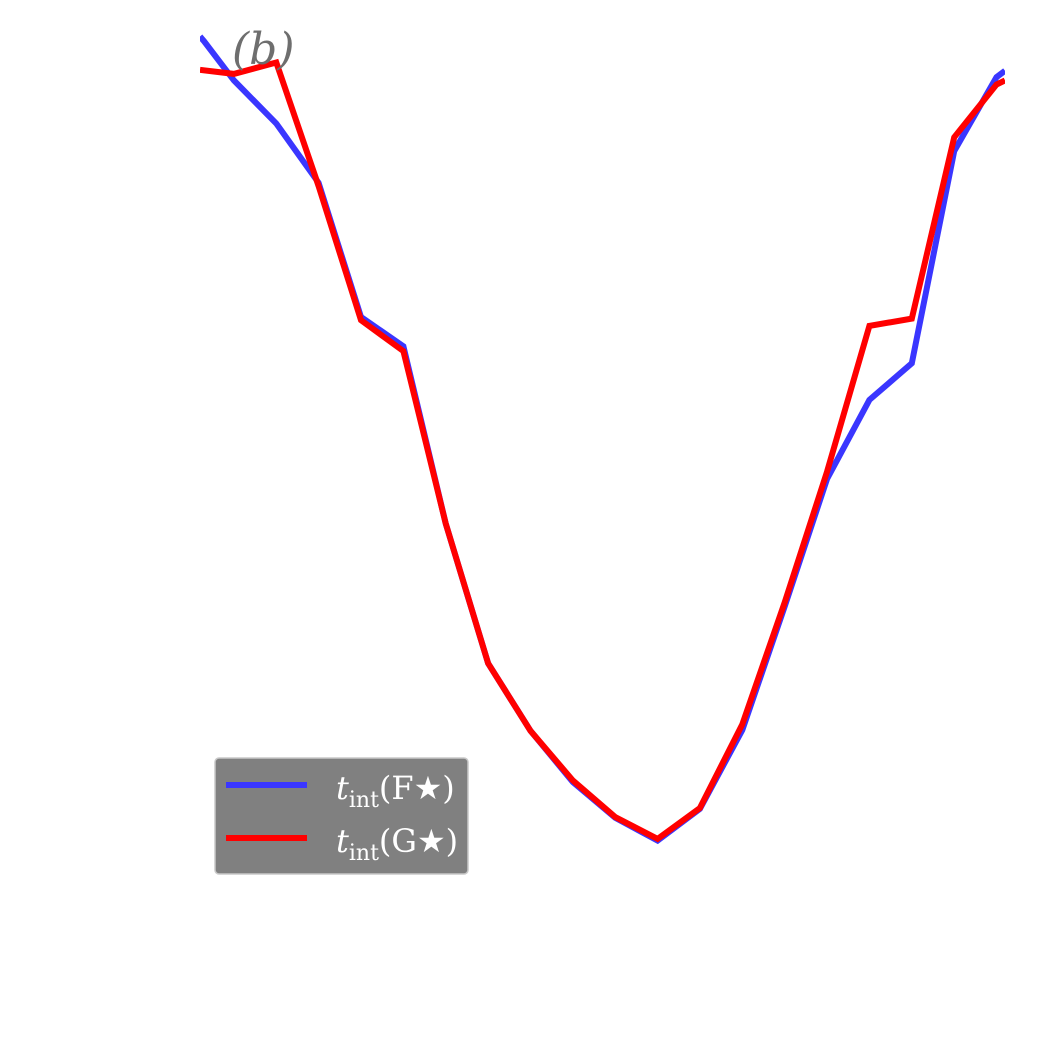 The image size is (1050, 1050). I want to click on legend-label-2: tint(G★), so click(397, 844).